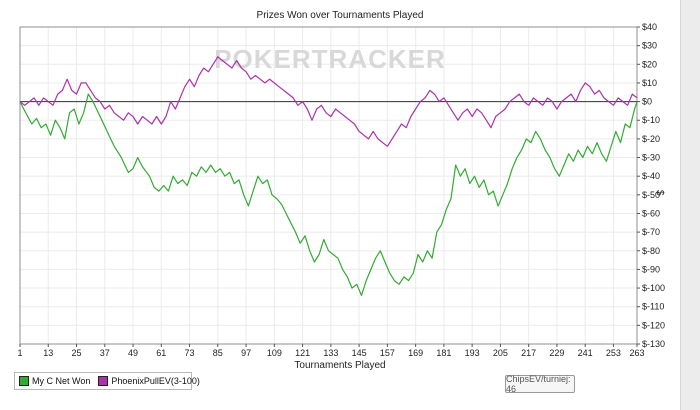  Describe the element at coordinates (636, 353) in the screenshot. I see `x-tick-label: 263` at that location.